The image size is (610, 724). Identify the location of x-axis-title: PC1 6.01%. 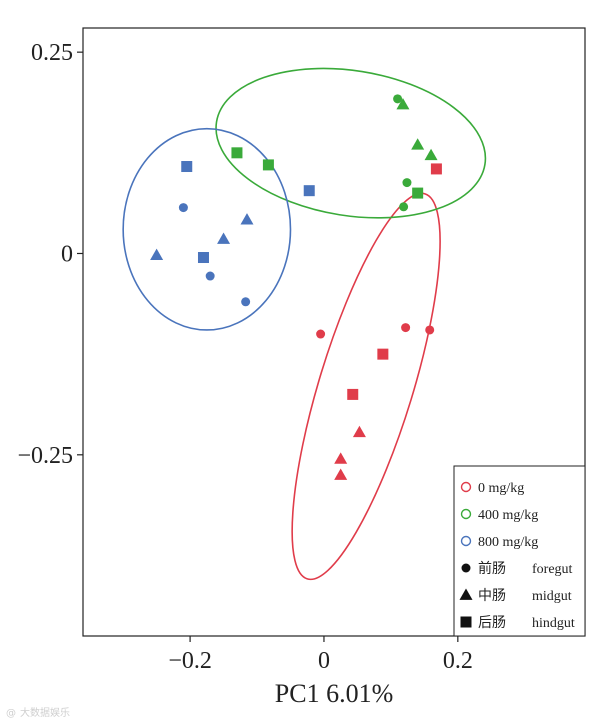
(334, 693).